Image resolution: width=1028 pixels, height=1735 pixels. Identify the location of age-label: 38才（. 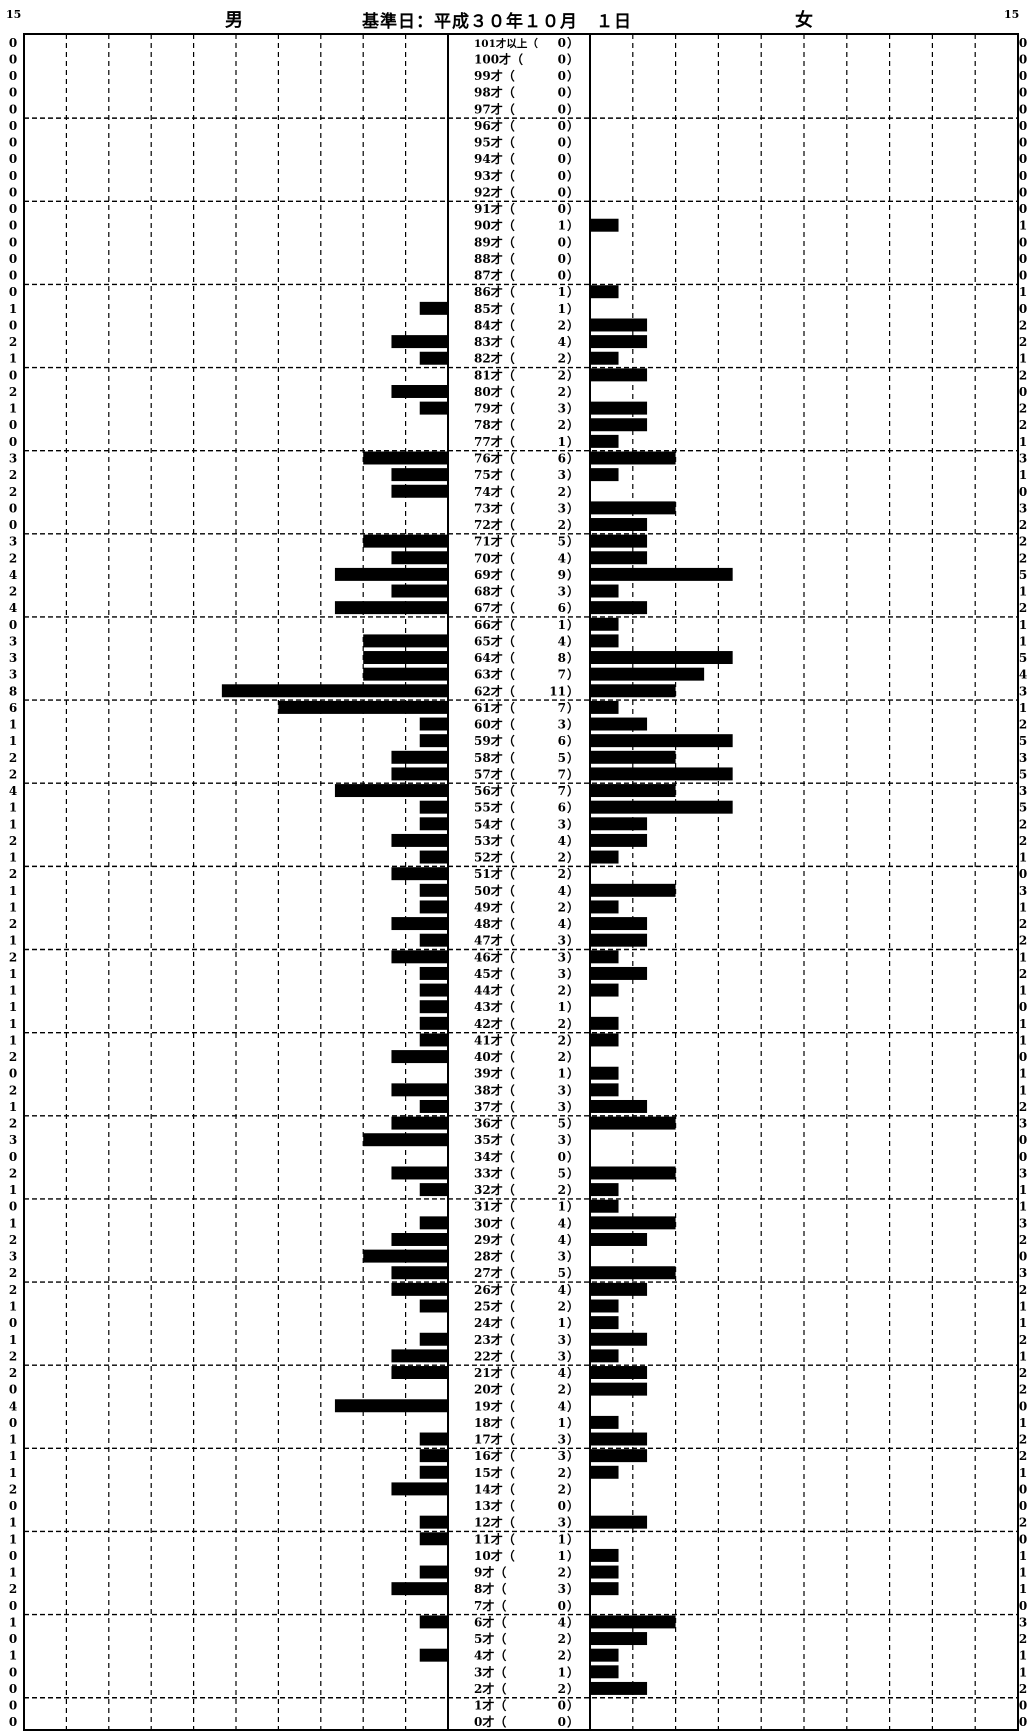
(494, 1089).